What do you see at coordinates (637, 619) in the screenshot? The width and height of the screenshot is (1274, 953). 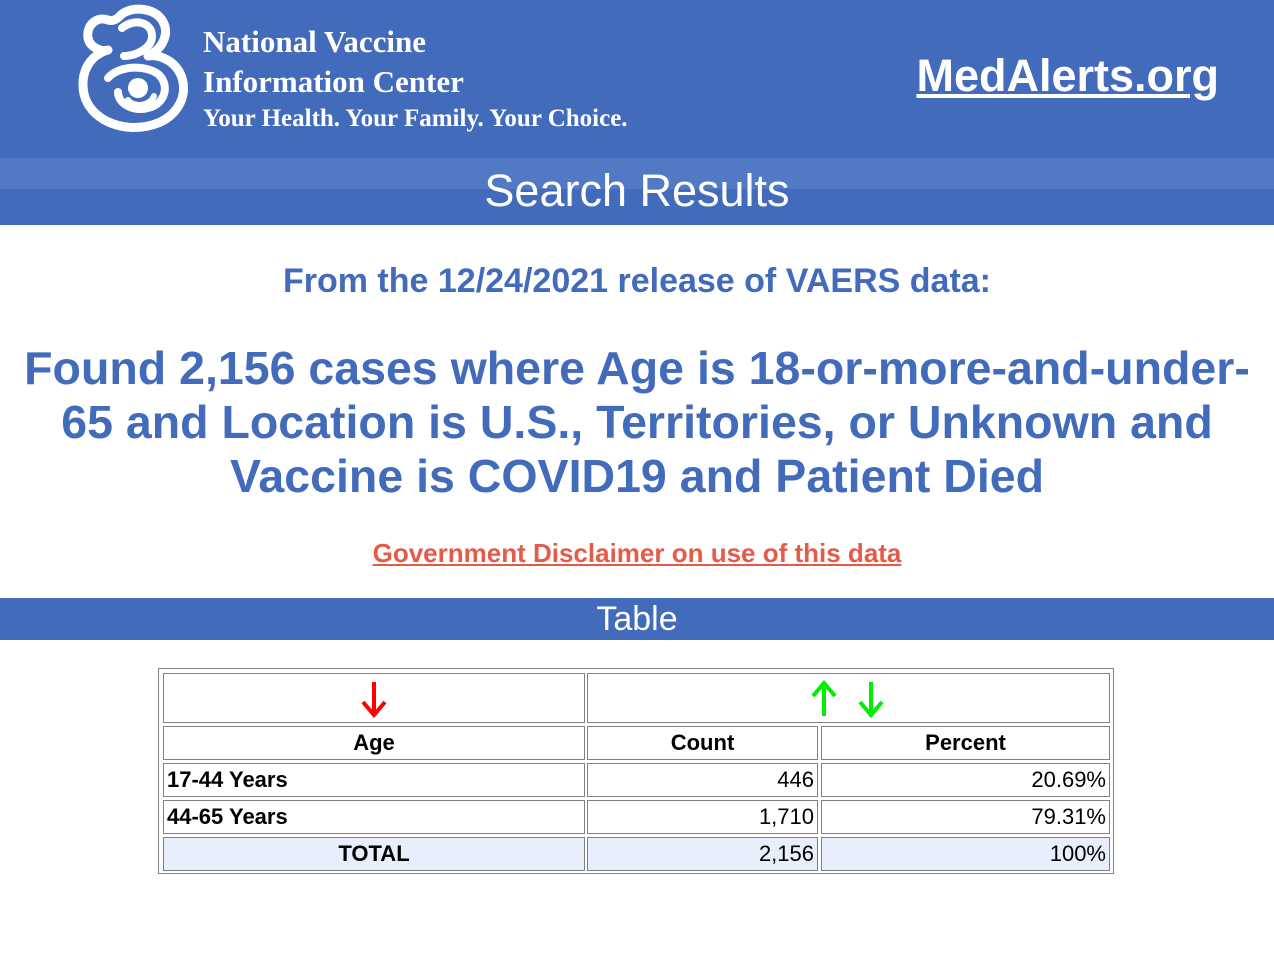 I see `table-section-title: Table` at bounding box center [637, 619].